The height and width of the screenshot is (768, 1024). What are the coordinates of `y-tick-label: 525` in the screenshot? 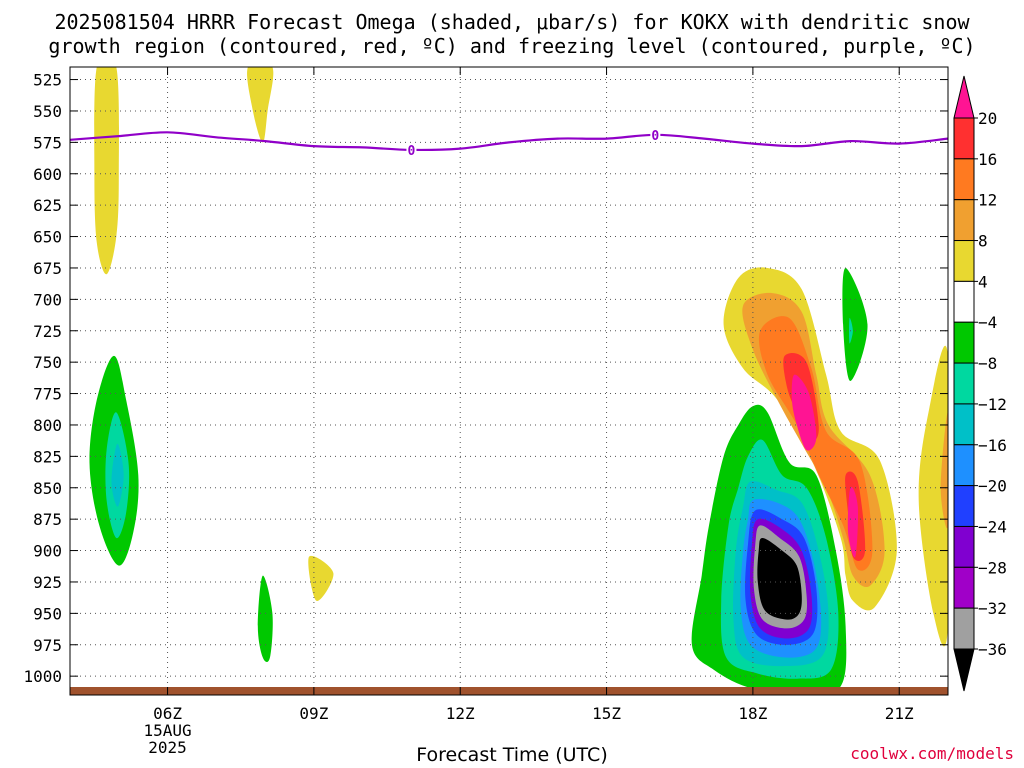 It's located at (47, 80).